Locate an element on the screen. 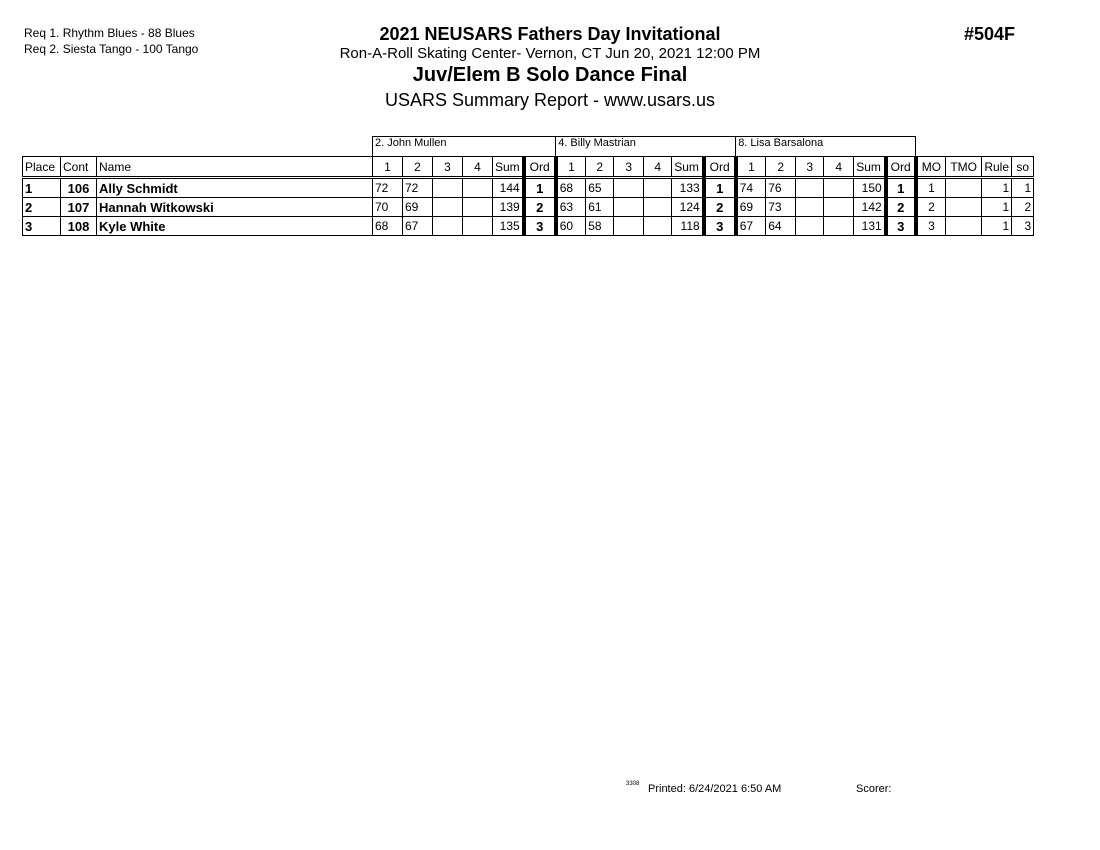 The image size is (1100, 850). place-cell: 3 is located at coordinates (41, 226).